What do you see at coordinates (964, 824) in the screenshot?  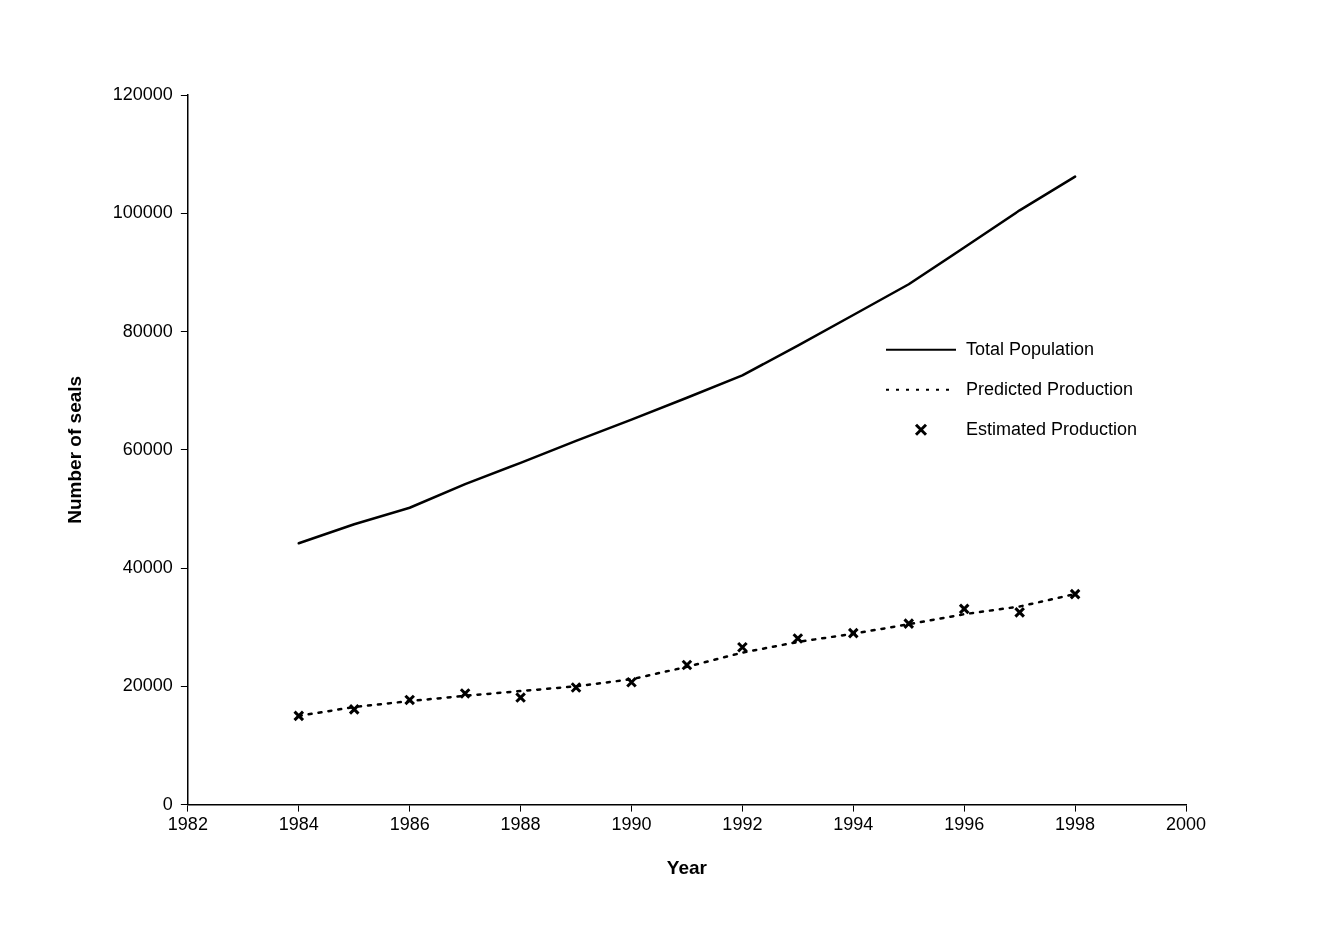 I see `x-tick-label: 1996` at bounding box center [964, 824].